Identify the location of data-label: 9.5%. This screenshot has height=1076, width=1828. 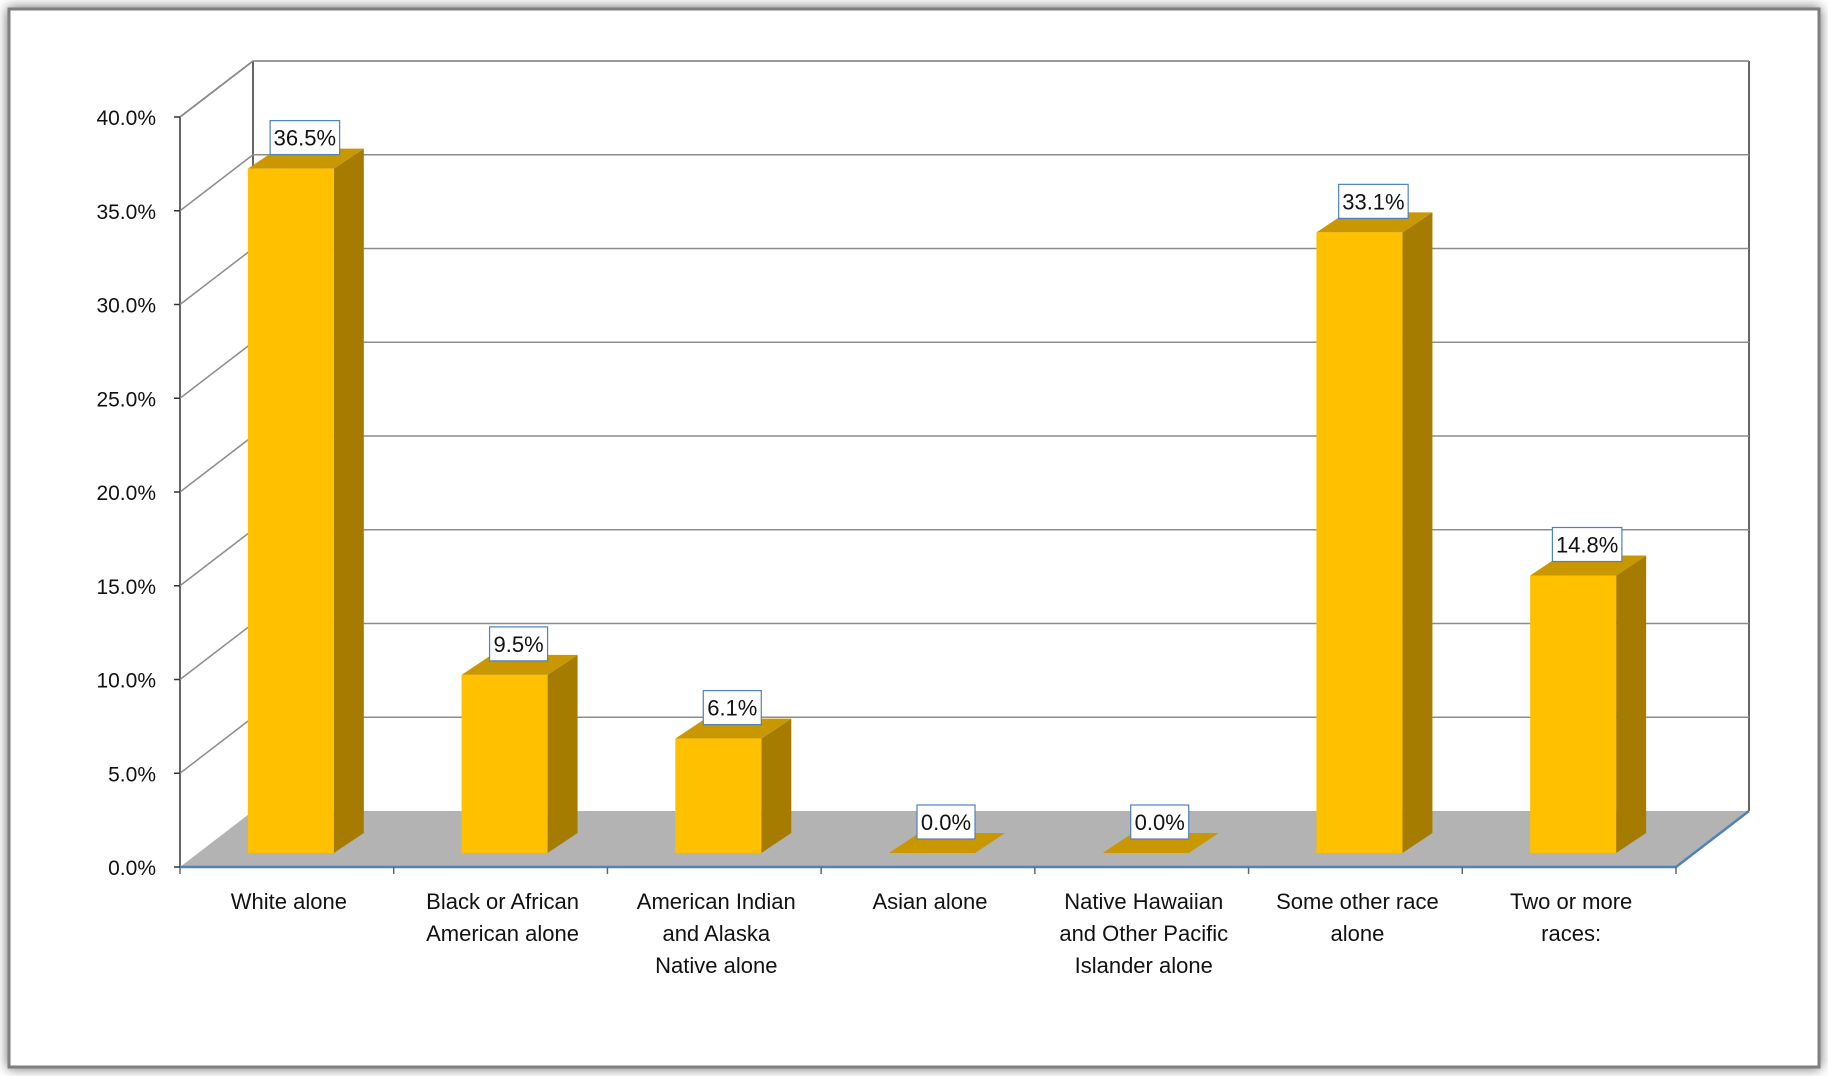
(518, 644).